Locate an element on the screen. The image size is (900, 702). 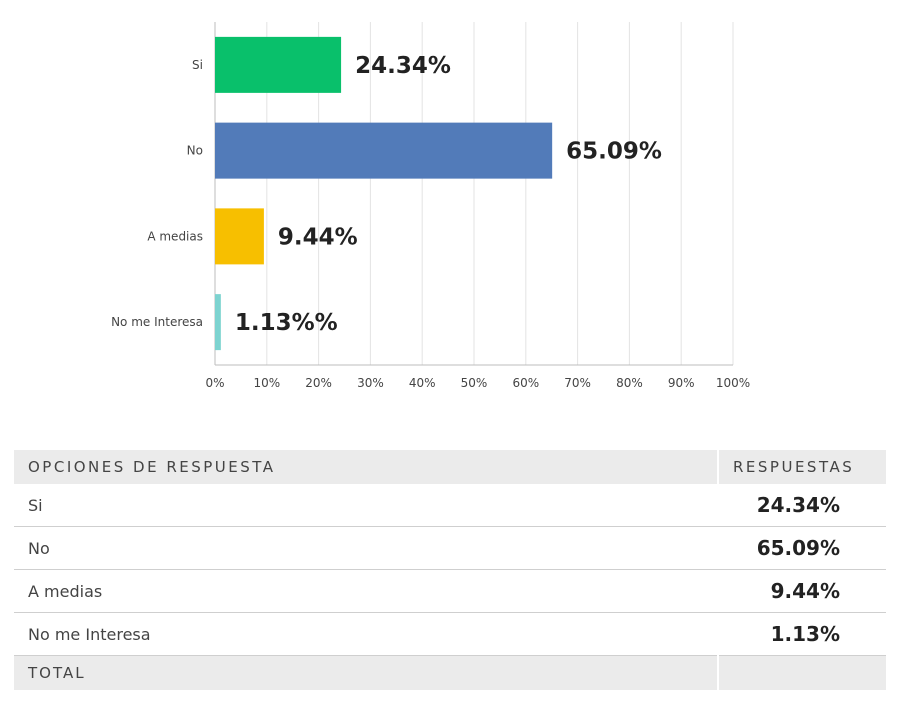
row-option: No is located at coordinates (366, 548).